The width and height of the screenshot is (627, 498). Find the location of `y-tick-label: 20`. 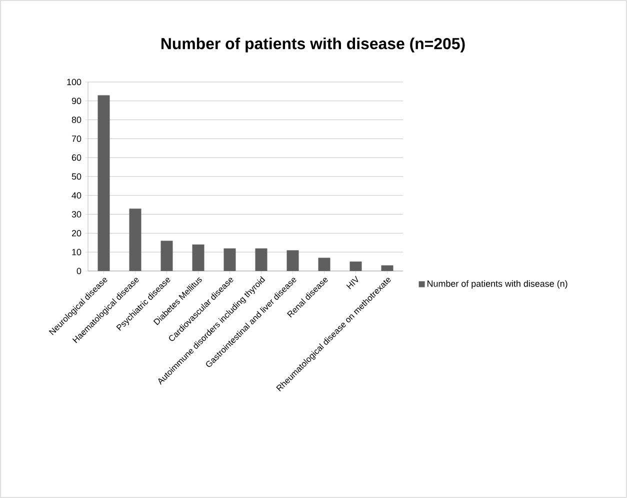

y-tick-label: 20 is located at coordinates (77, 233).